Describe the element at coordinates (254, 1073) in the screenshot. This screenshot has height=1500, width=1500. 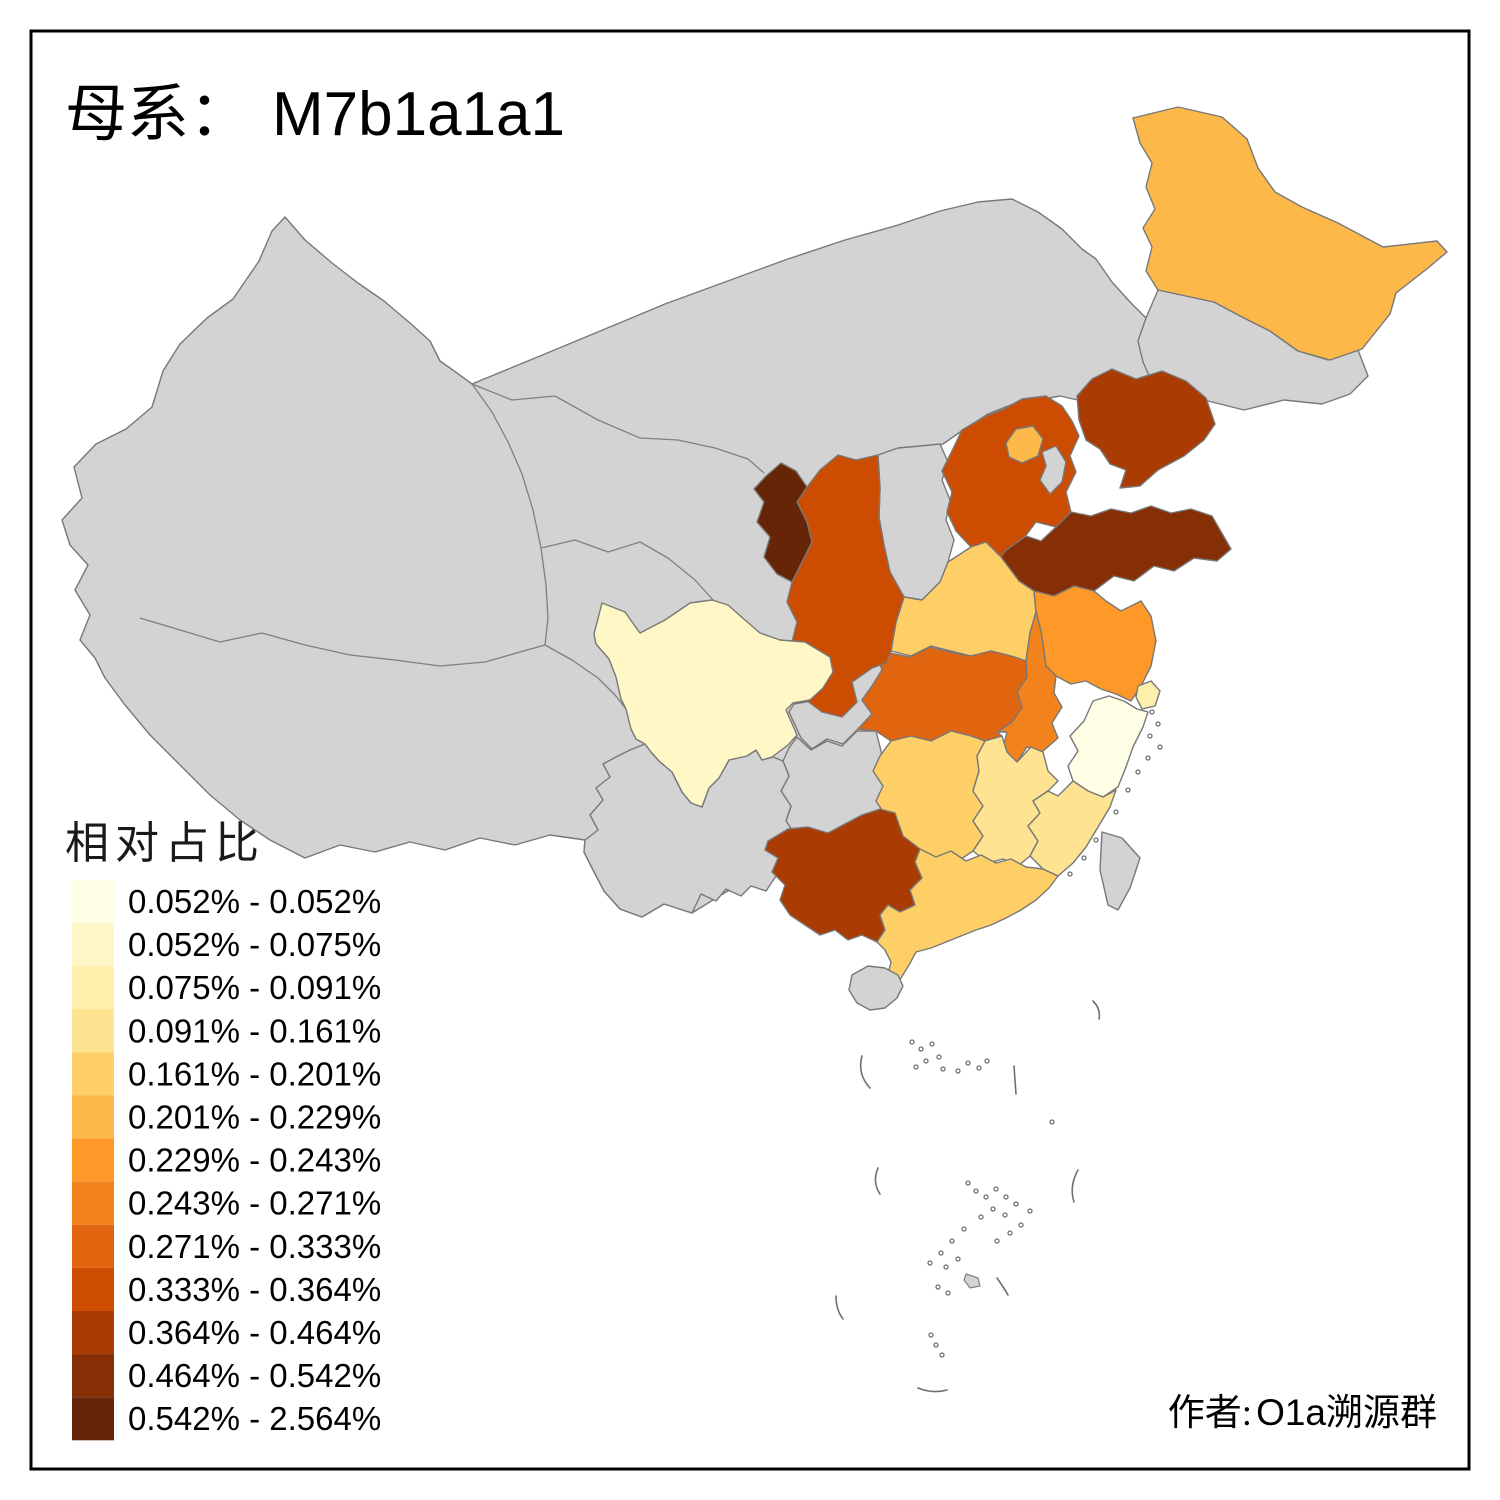
I see `legend-label-4: 0.161% - 0.201%` at that location.